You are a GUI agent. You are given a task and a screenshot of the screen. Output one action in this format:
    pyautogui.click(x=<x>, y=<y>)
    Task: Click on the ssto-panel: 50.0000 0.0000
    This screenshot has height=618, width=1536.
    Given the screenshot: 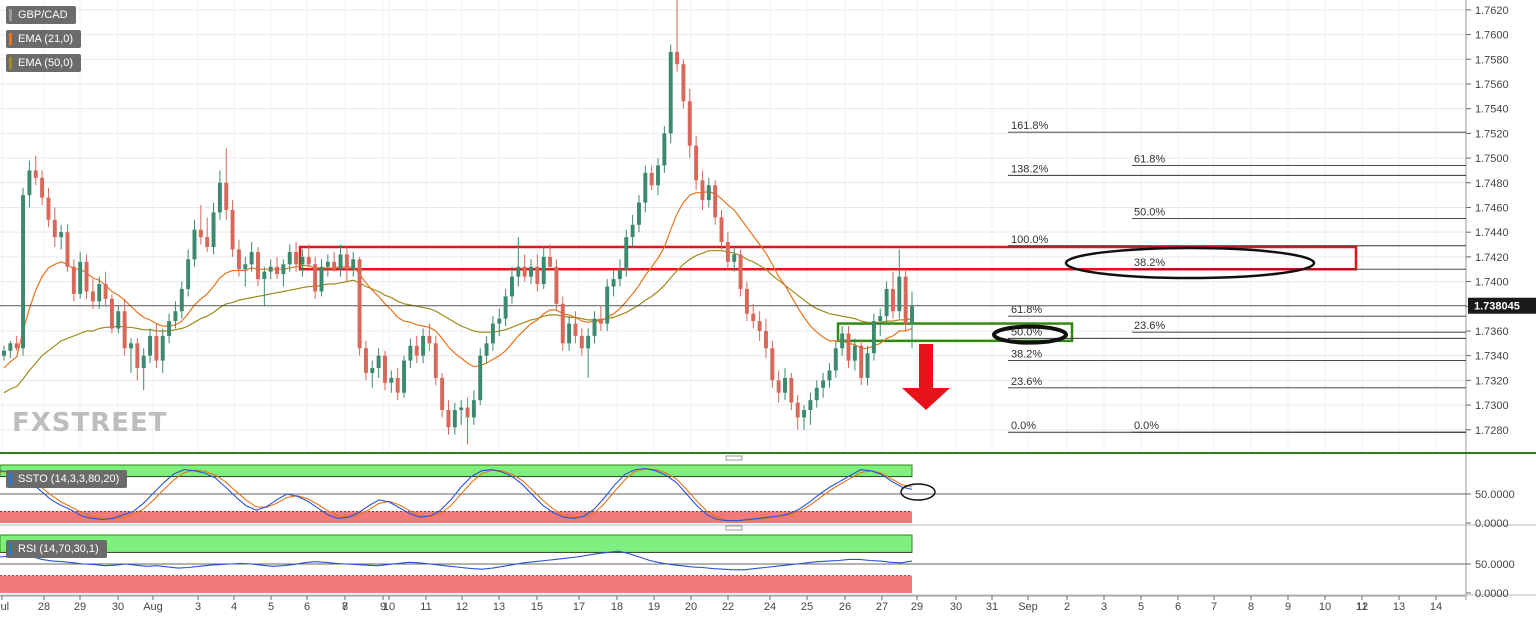 What is the action you would take?
    pyautogui.click(x=768, y=492)
    